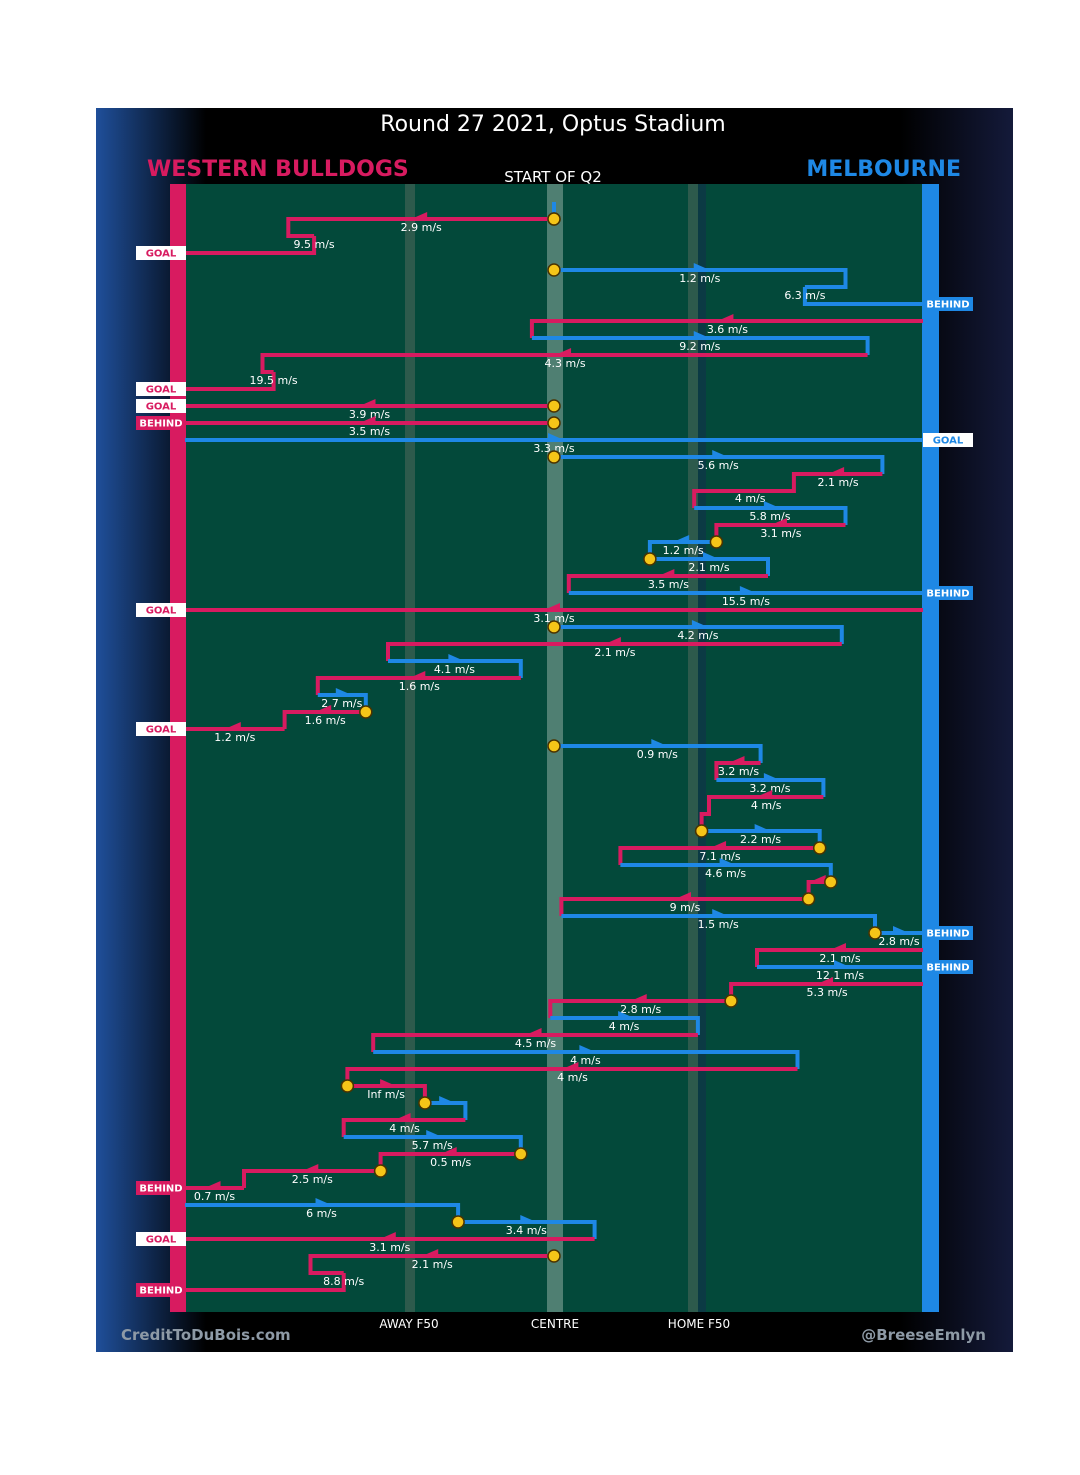  I want to click on end-tag-label-54: BEHIND, so click(160, 1189).